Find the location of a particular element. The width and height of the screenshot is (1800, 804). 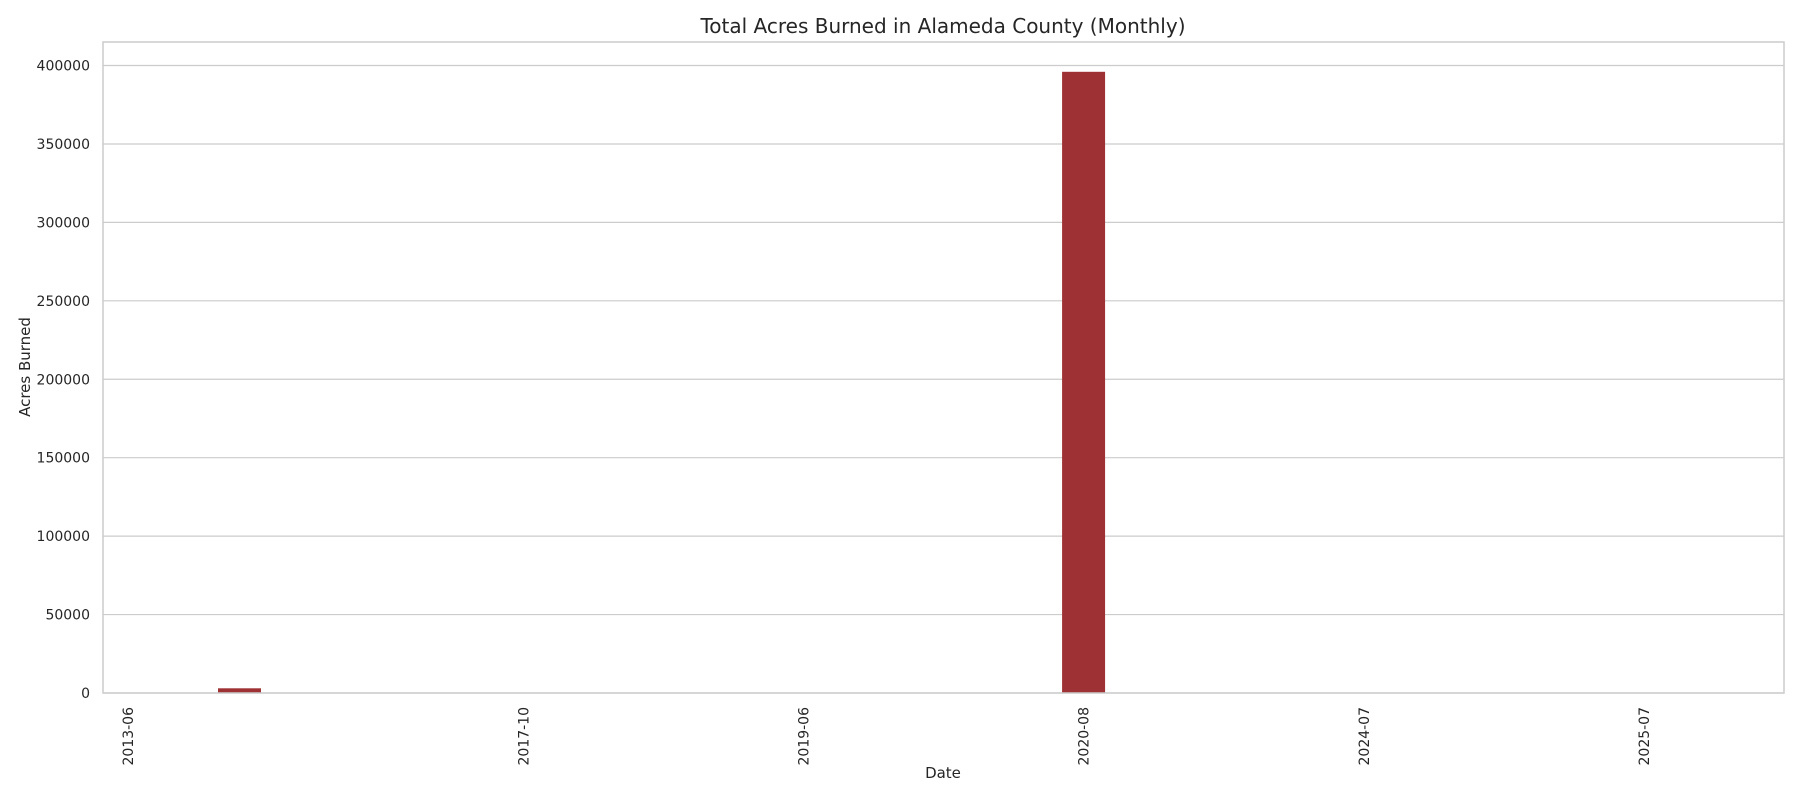

y-tick-label: 400000 is located at coordinates (63, 67).